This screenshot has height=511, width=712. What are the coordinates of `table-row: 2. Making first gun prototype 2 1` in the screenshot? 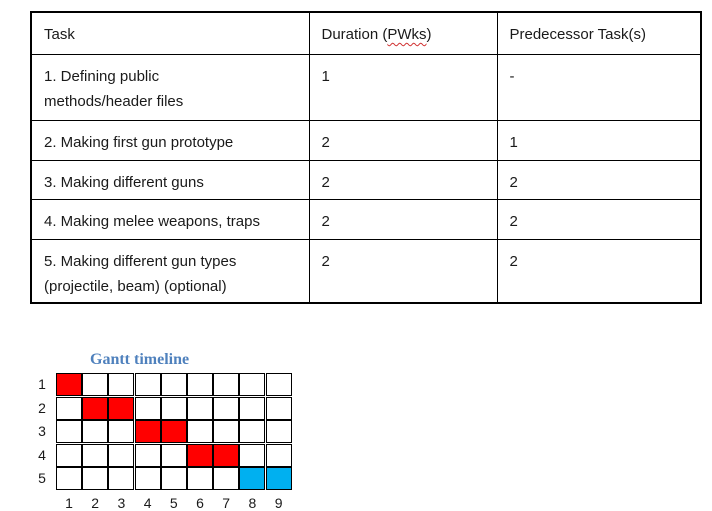 It's located at (366, 140).